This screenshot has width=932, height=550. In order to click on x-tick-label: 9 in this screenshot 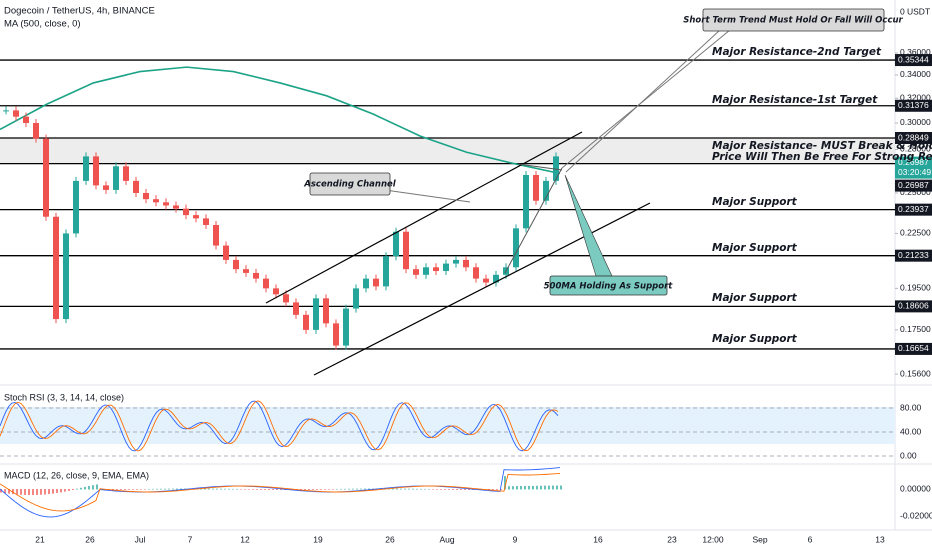, I will do `click(515, 539)`.